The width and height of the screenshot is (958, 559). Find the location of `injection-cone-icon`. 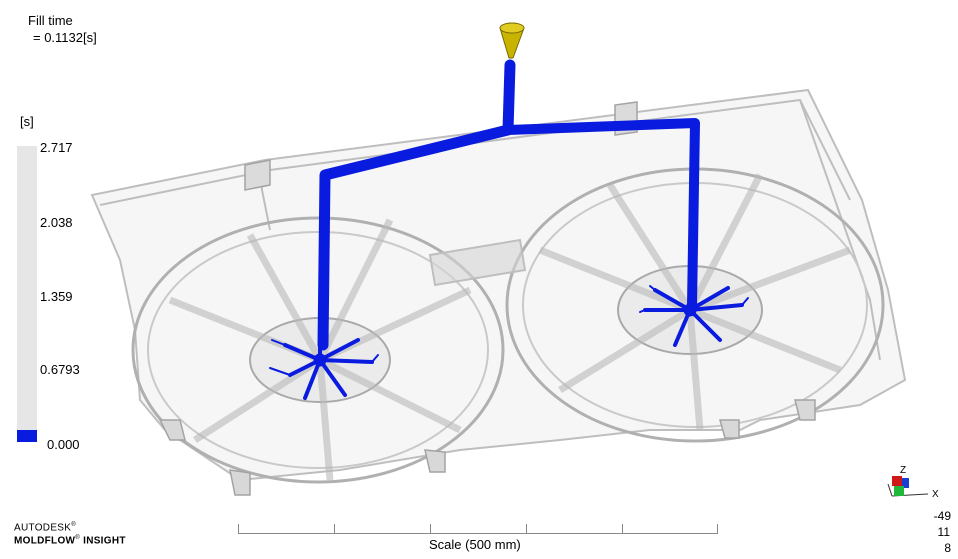

injection-cone-icon is located at coordinates (512, 40).